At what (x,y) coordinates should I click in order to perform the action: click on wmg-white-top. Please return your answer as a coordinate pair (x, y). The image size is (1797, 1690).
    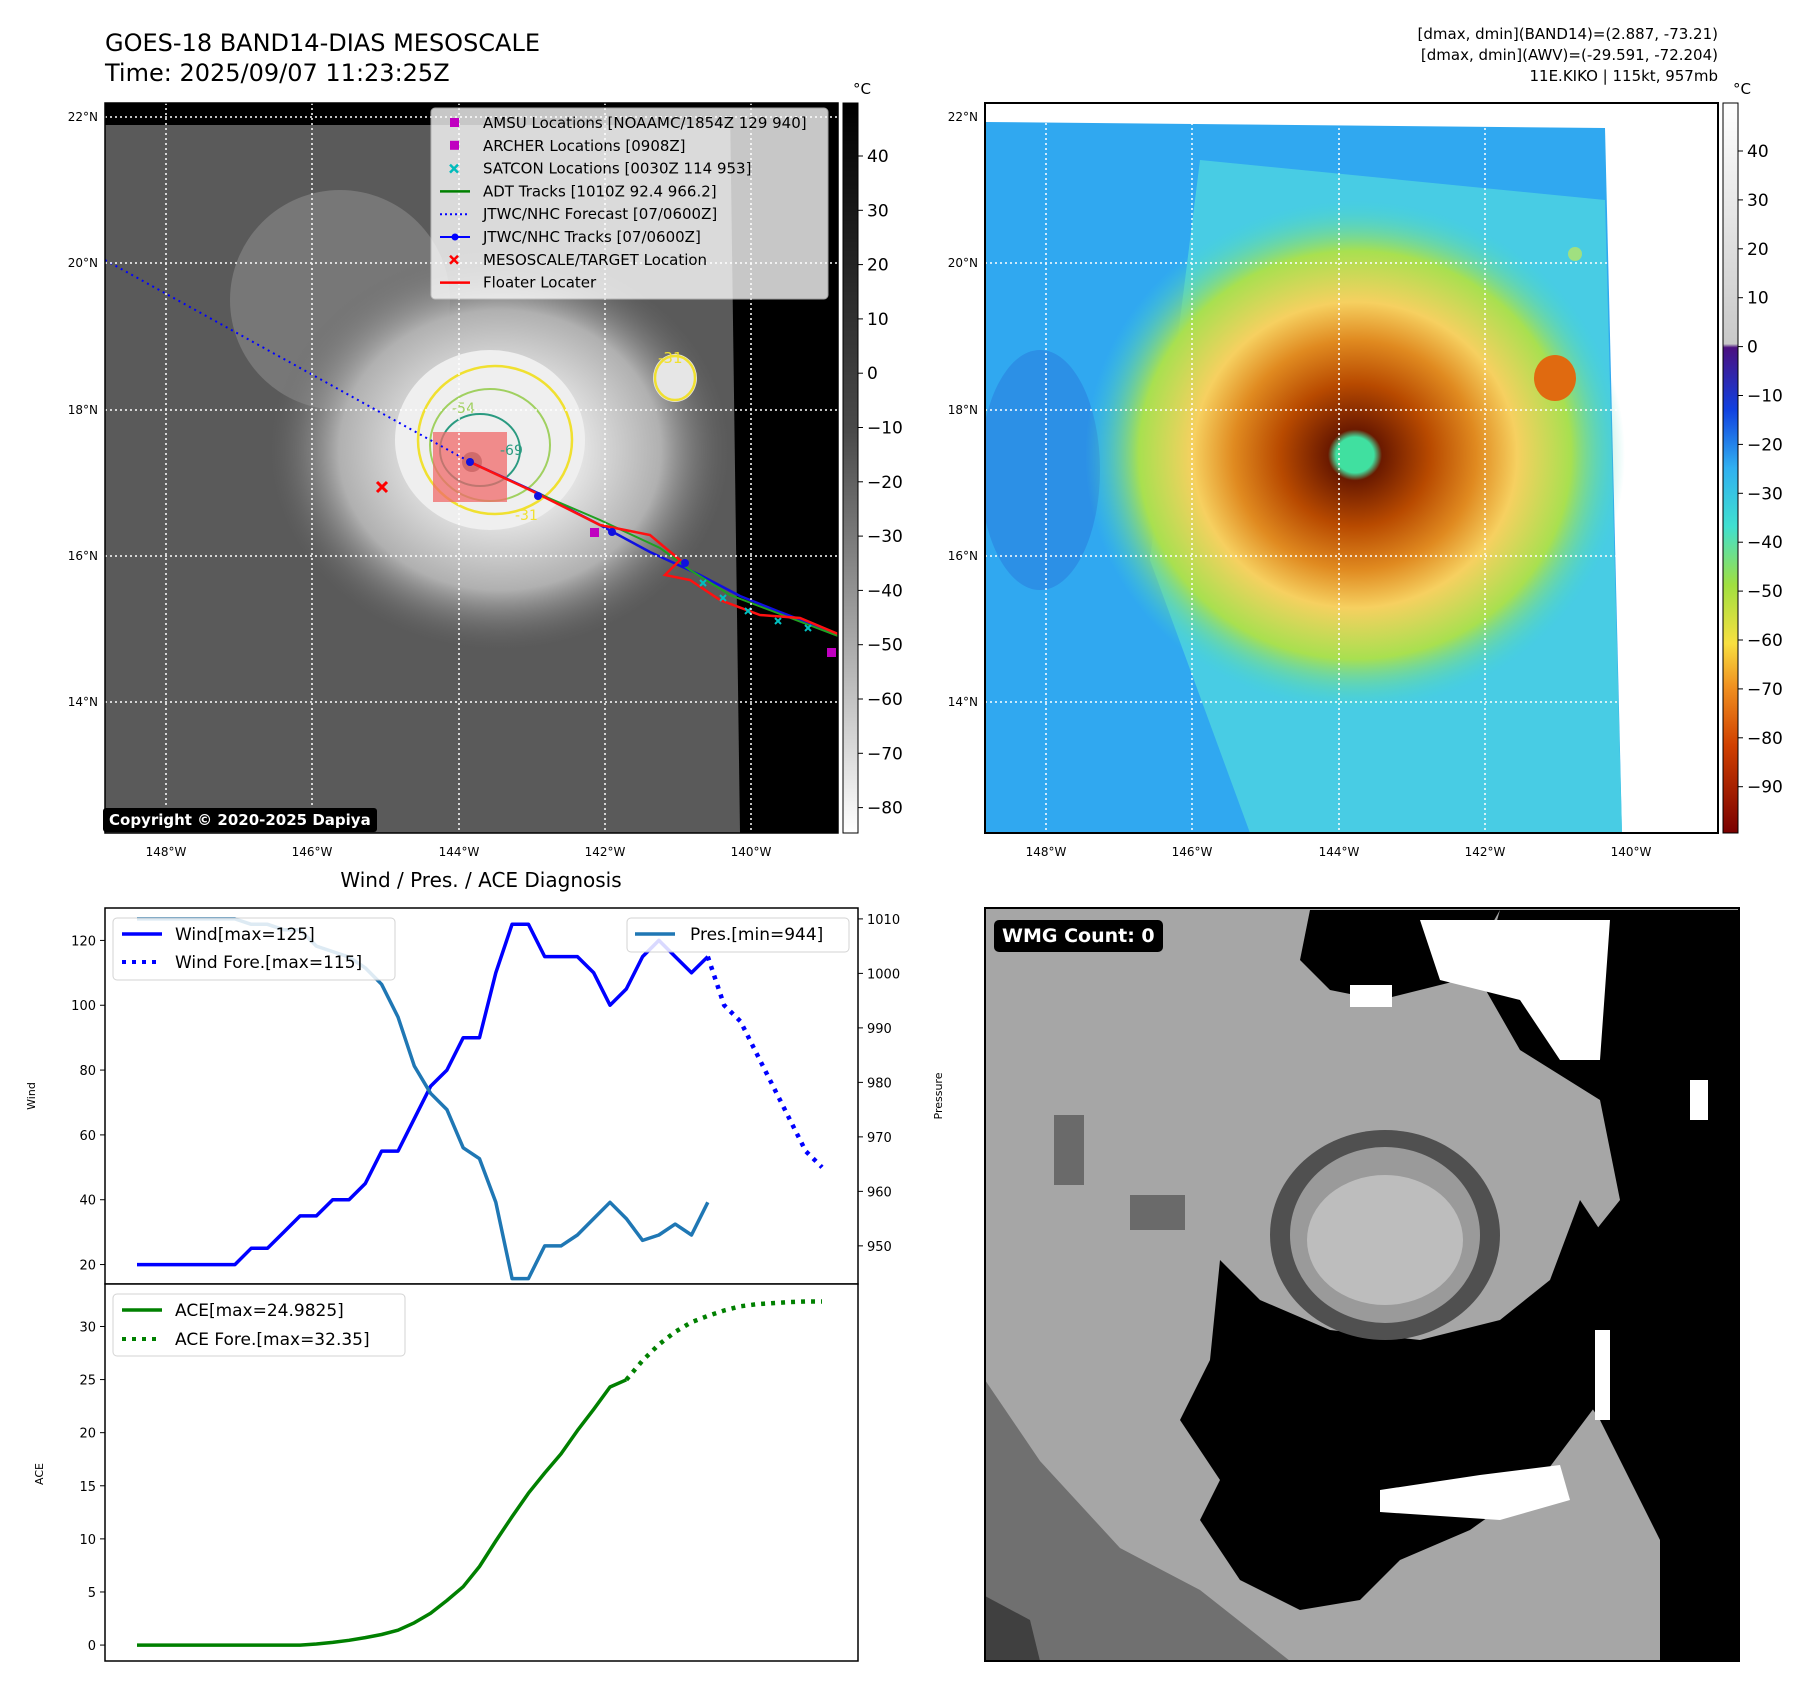
    Looking at the image, I should click on (1515, 990).